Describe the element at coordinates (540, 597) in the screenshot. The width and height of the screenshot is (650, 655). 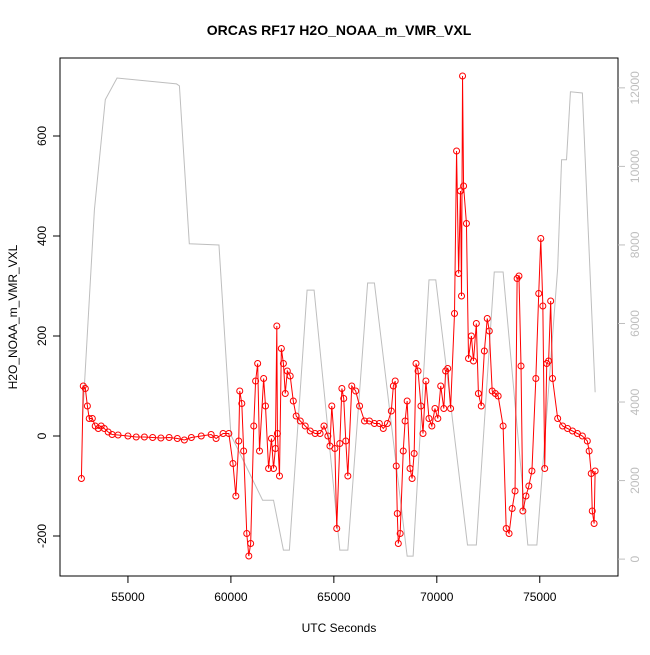
I see `x-tick-label: 75000` at that location.